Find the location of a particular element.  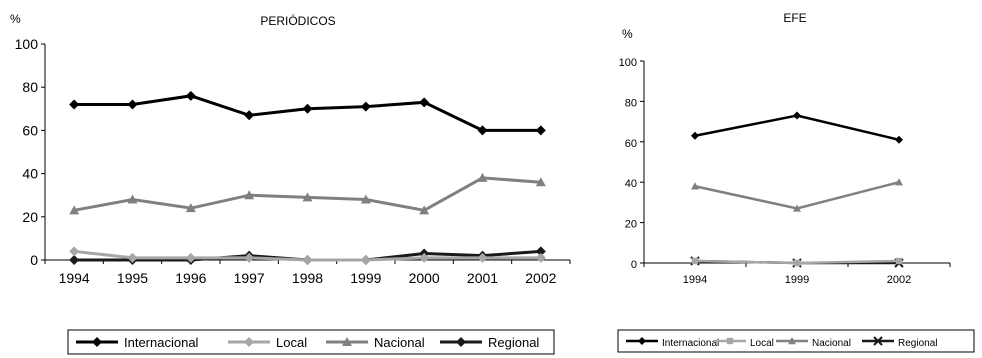

x-tick-label: 1999 is located at coordinates (797, 280).